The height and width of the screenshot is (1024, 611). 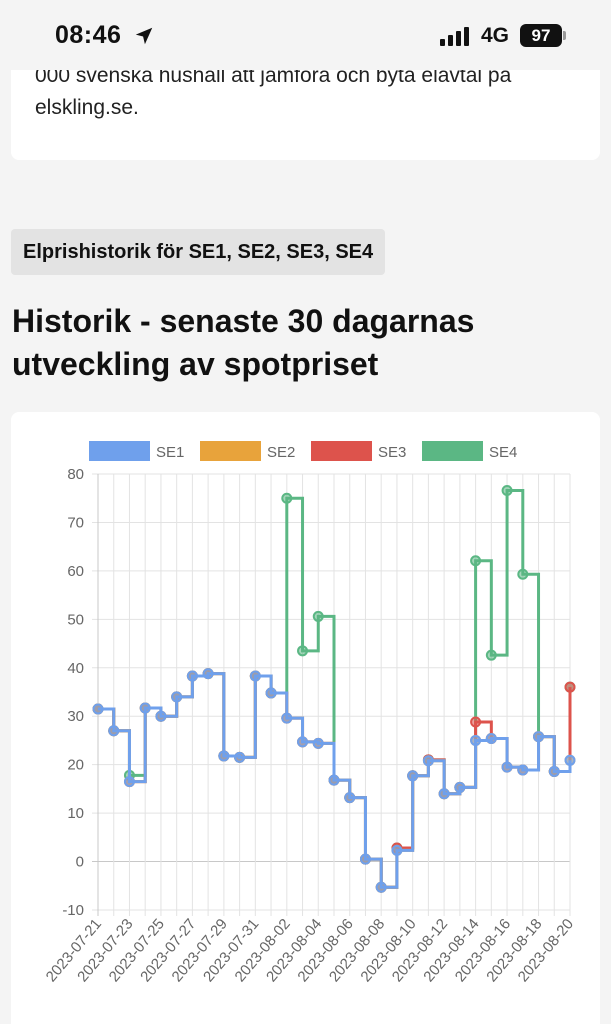 What do you see at coordinates (75, 765) in the screenshot?
I see `y-tick-label: 20` at bounding box center [75, 765].